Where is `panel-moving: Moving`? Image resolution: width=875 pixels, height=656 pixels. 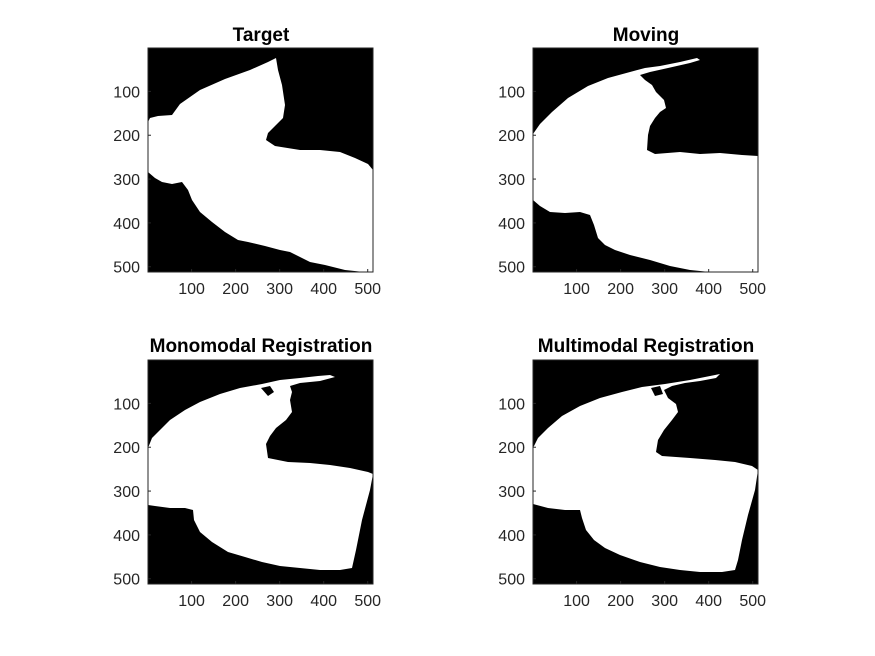 panel-moving: Moving is located at coordinates (645, 148).